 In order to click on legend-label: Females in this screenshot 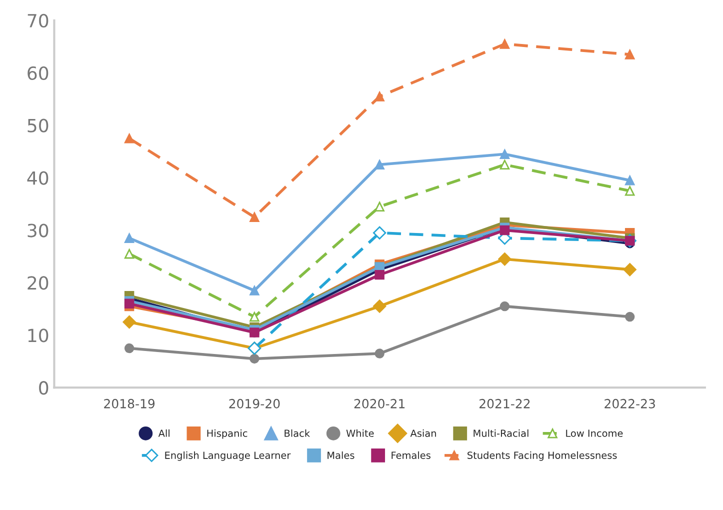, I will do `click(411, 455)`.